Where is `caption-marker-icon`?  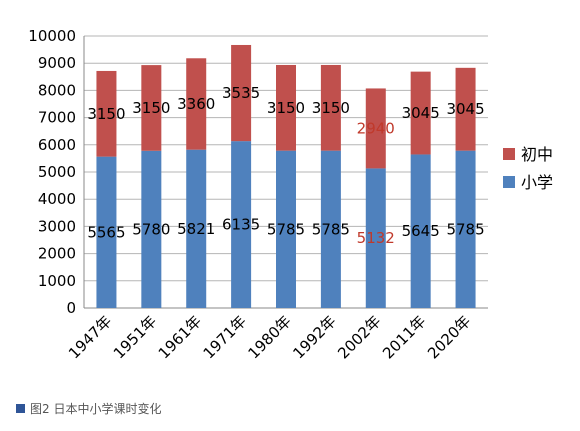
caption-marker-icon is located at coordinates (20, 408).